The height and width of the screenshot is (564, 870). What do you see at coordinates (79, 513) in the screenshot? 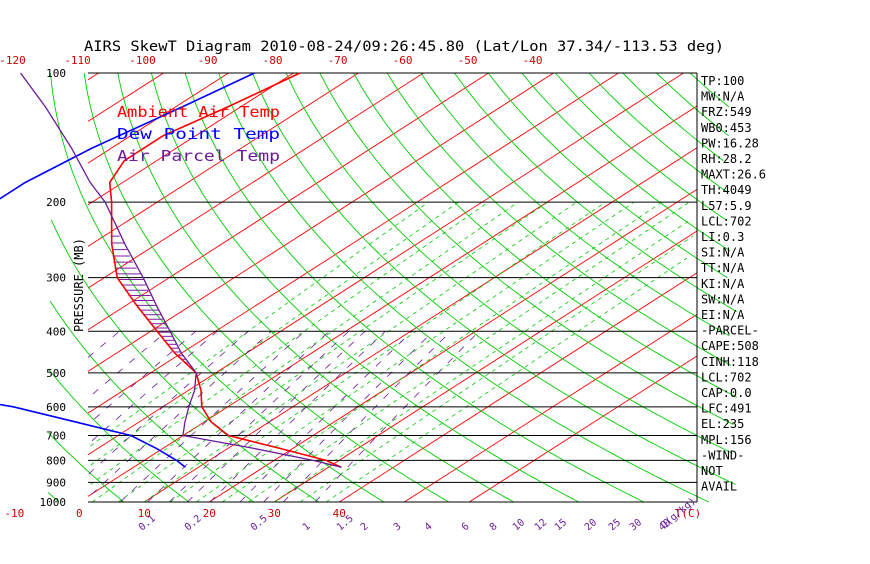
I see `bottom-temp-tick-label: 0` at bounding box center [79, 513].